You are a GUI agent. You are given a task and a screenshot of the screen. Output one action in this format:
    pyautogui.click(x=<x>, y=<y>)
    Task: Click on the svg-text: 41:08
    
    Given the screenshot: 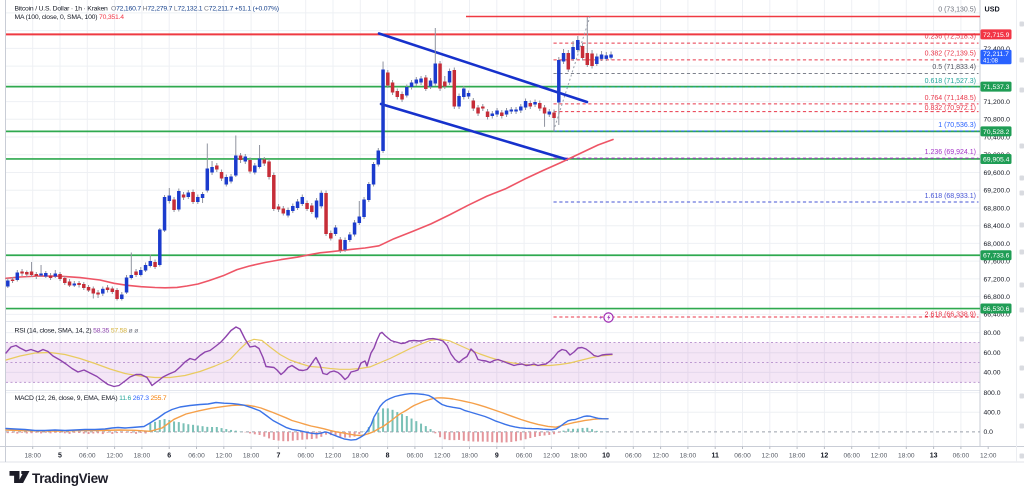 What is the action you would take?
    pyautogui.click(x=991, y=62)
    